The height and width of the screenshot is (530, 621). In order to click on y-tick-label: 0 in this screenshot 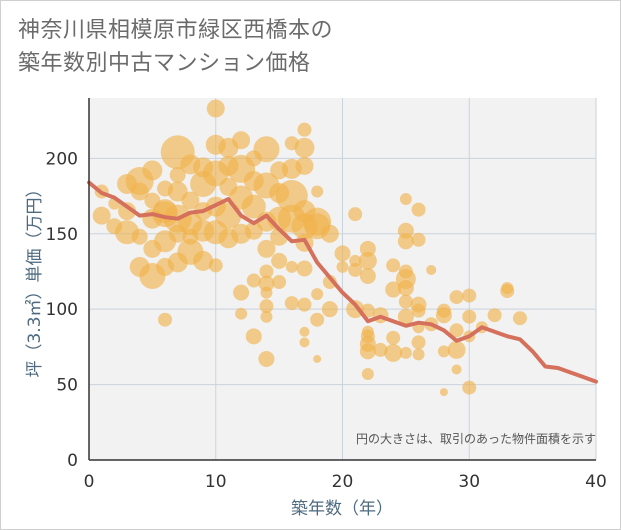, I will do `click(72, 461)`.